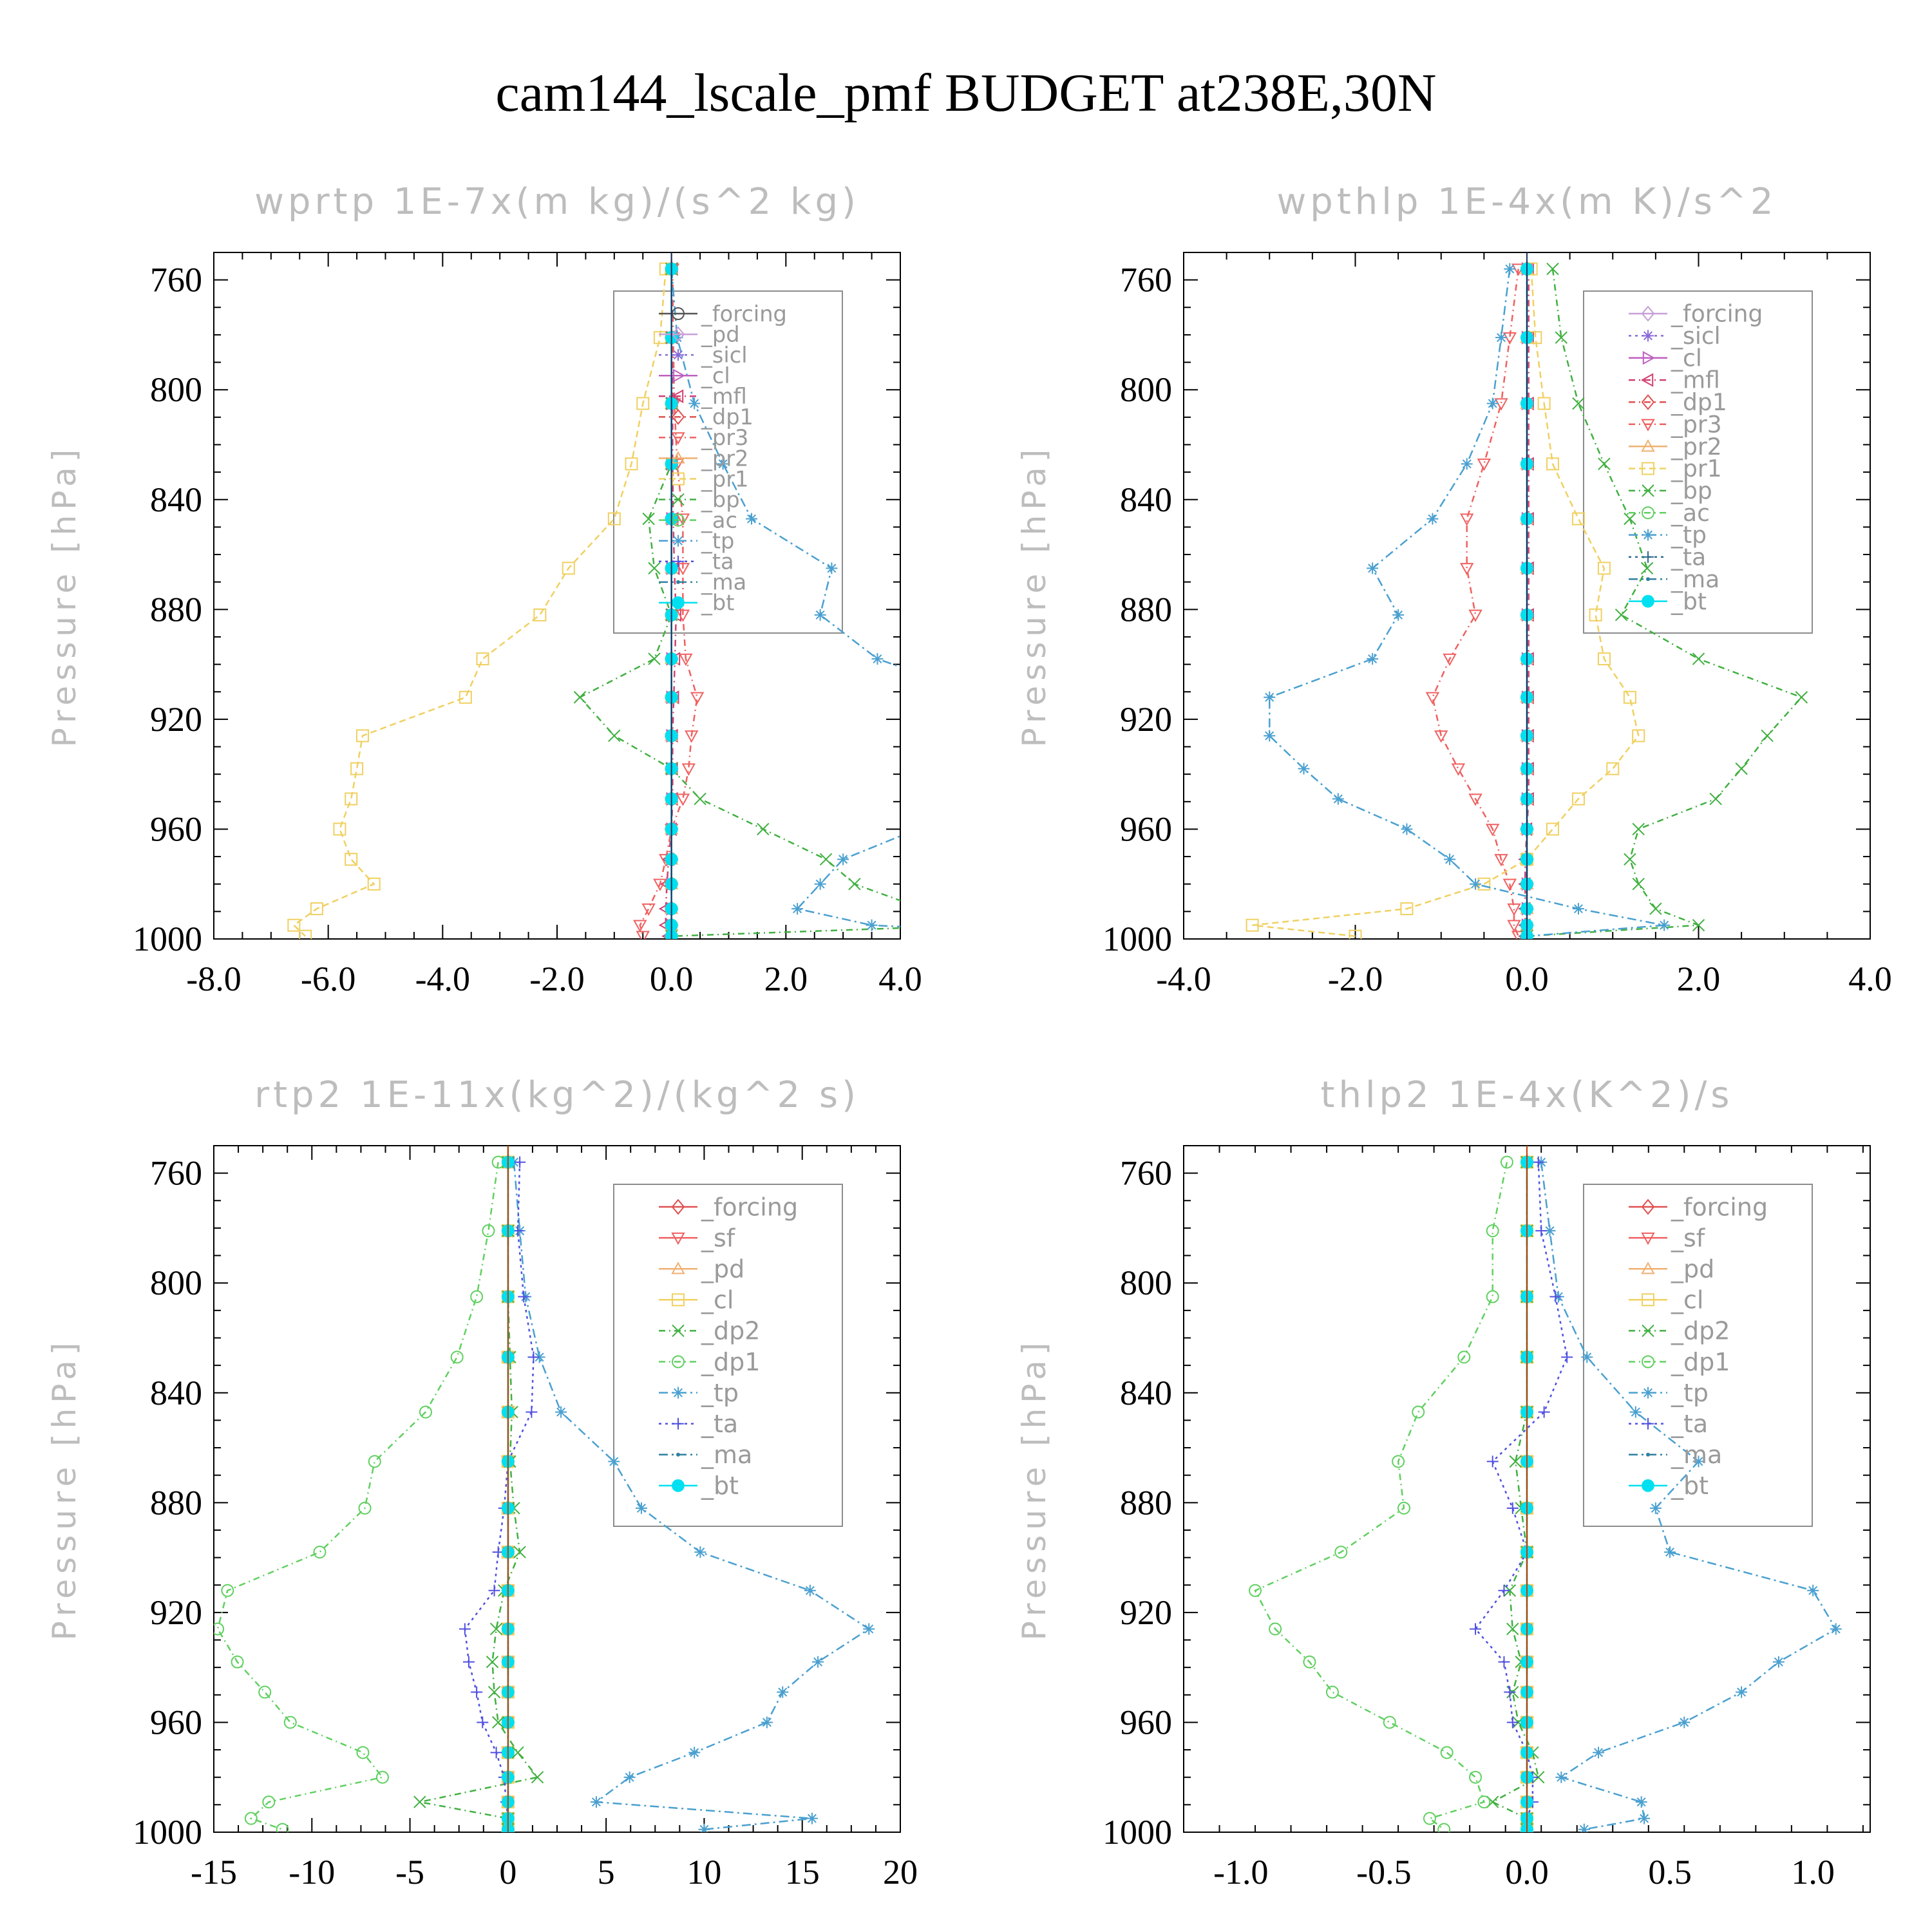 Image resolution: width=1932 pixels, height=1932 pixels. I want to click on legend-entry: _cl, so click(696, 1300).